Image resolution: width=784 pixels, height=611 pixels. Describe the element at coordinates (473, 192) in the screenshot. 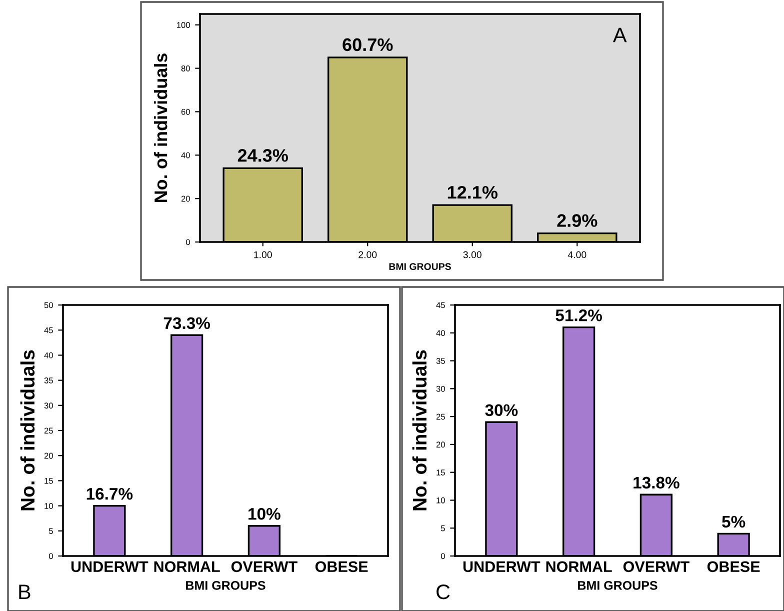

I see `annotation: 12.1%` at that location.